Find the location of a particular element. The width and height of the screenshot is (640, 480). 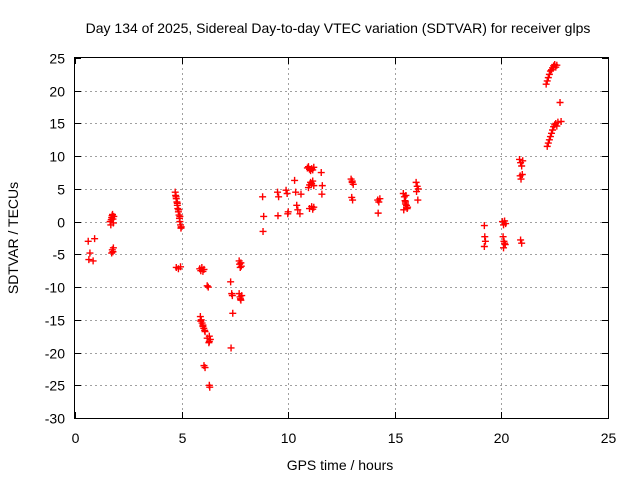

y-tick-label: 25 is located at coordinates (57, 59).